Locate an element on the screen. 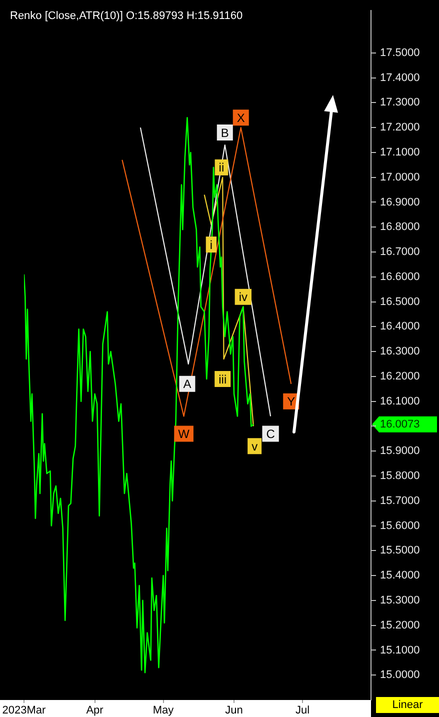 Image resolution: width=439 pixels, height=717 pixels. annotation: ii is located at coordinates (221, 167).